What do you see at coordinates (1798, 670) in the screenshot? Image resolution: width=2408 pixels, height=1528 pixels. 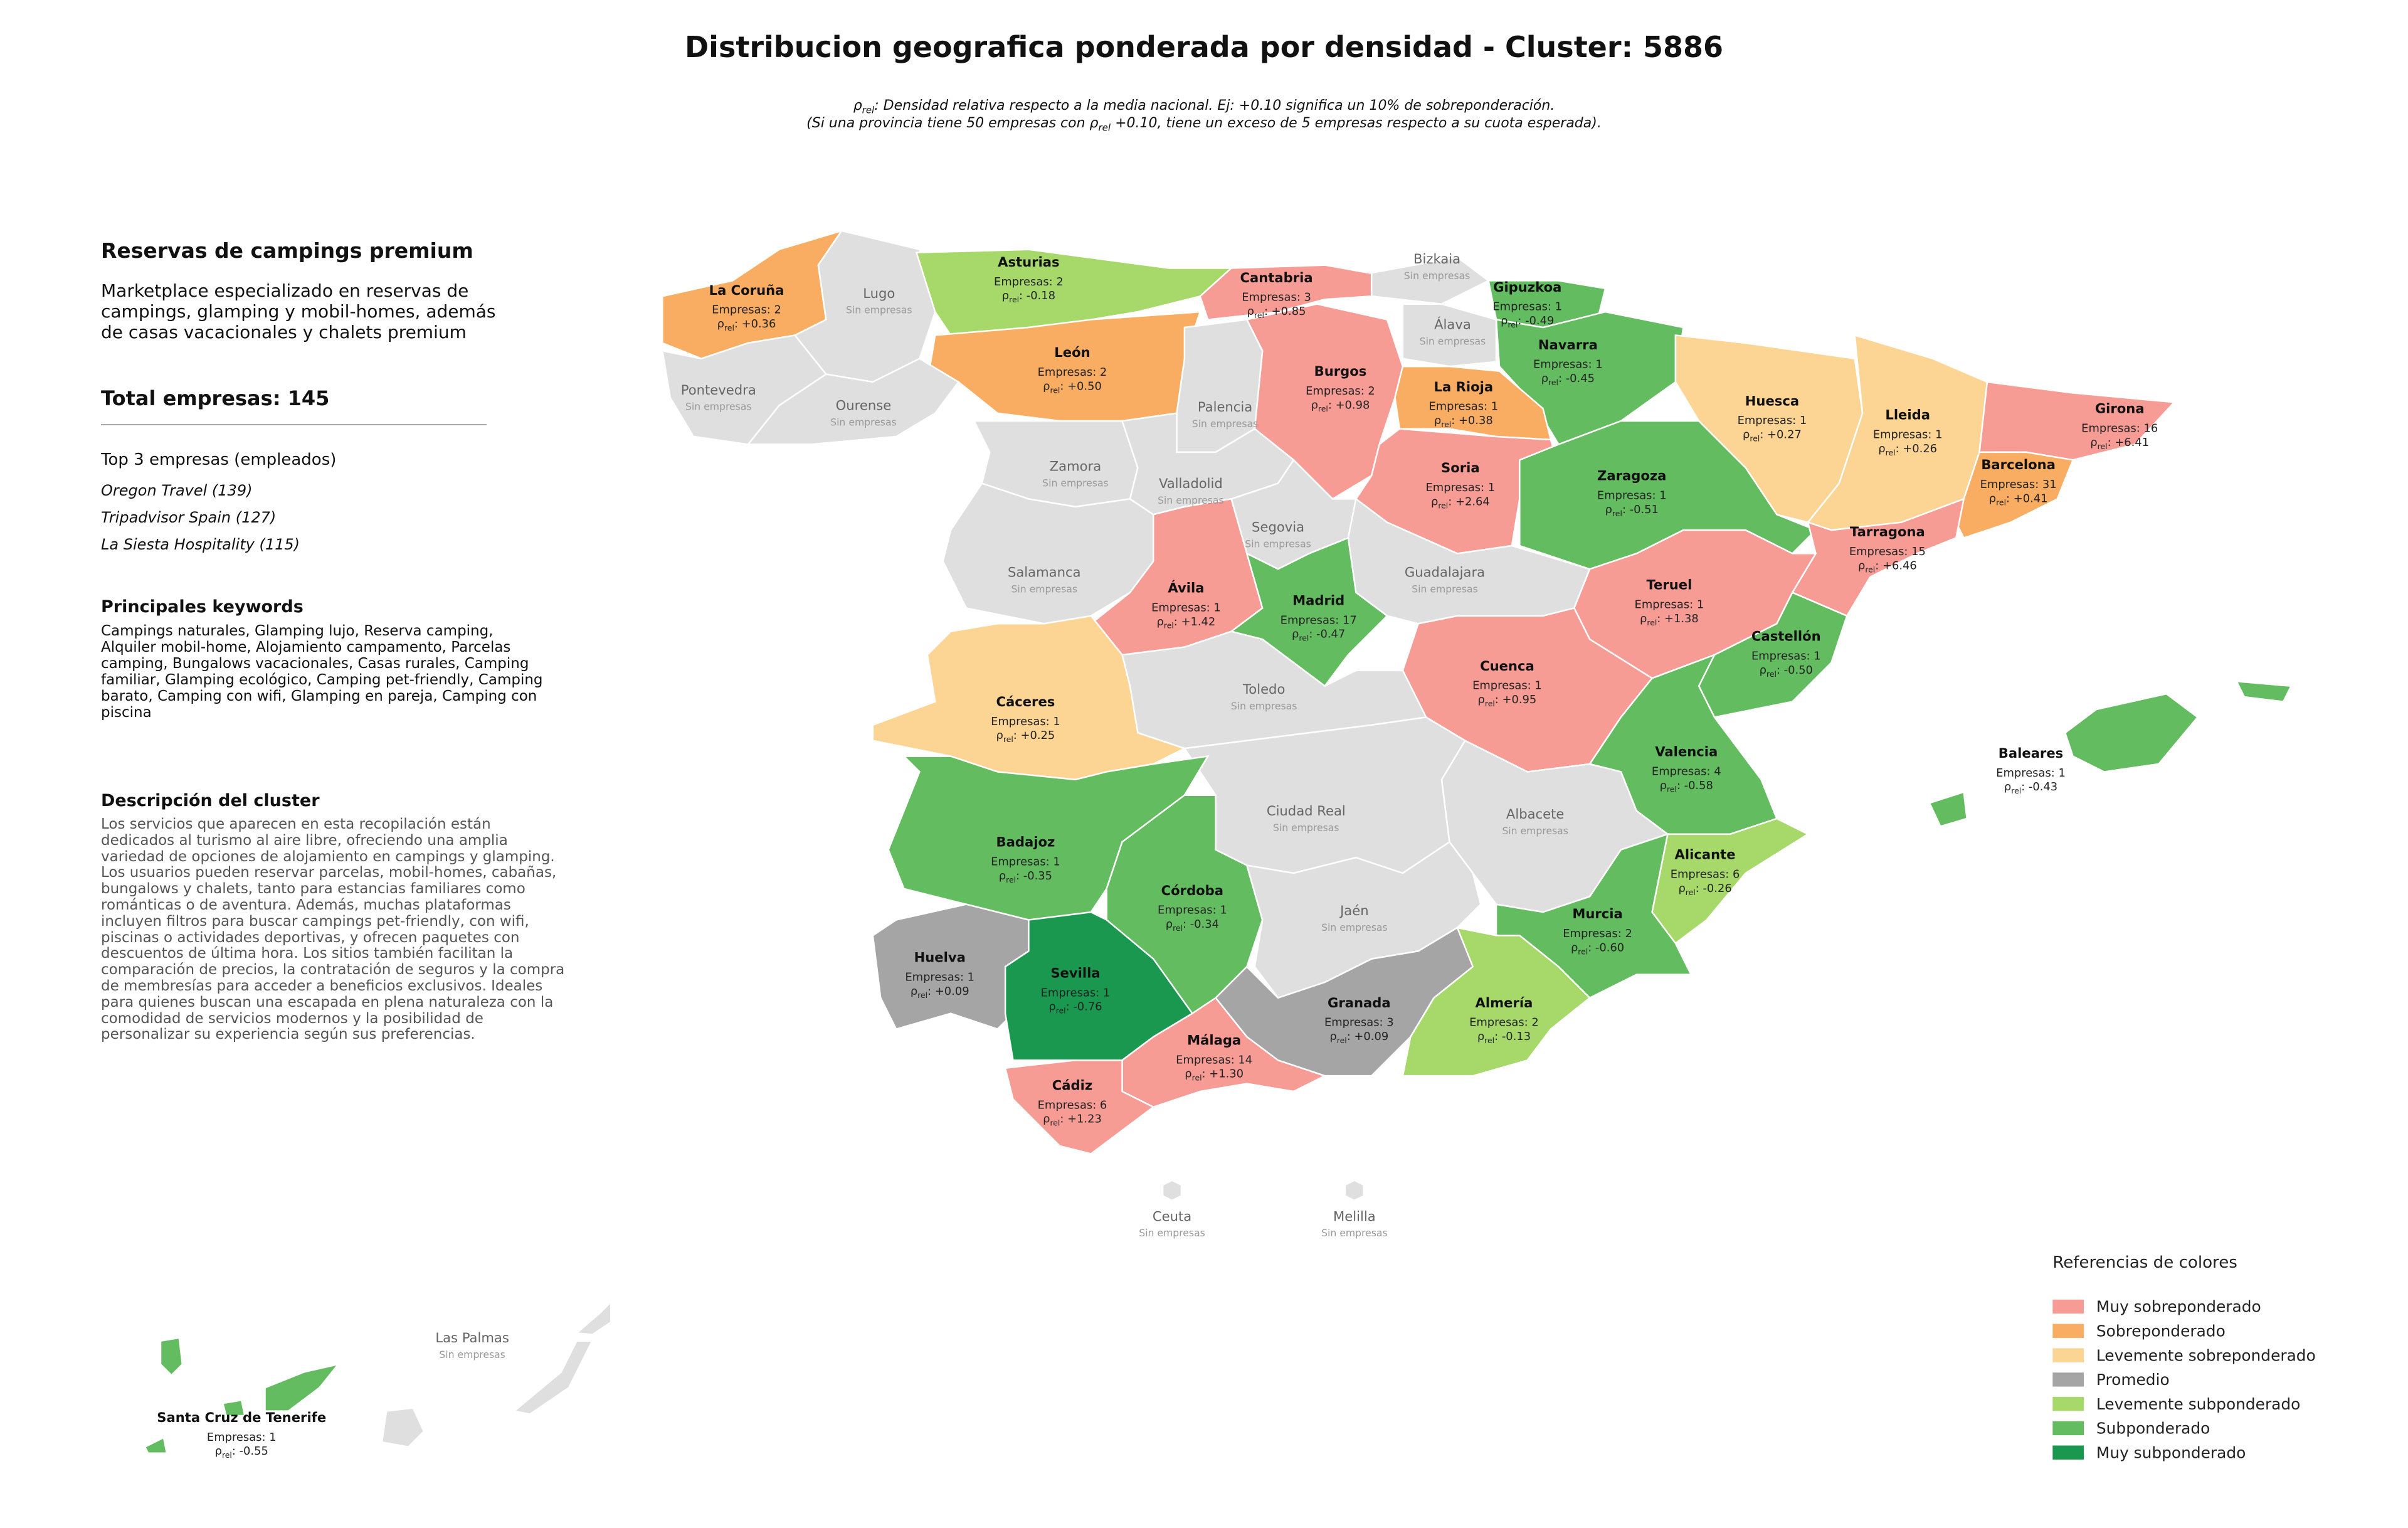 I see `rho-value: -0.50` at bounding box center [1798, 670].